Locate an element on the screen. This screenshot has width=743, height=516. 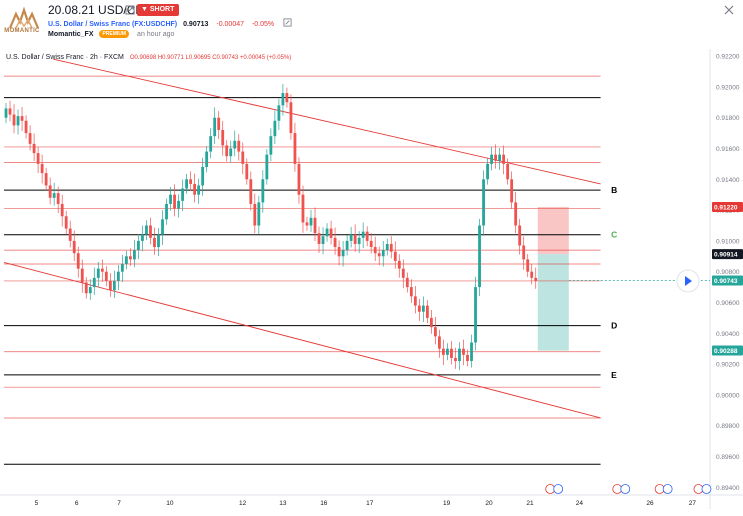
y-tick-label: 0.90400 is located at coordinates (728, 334).